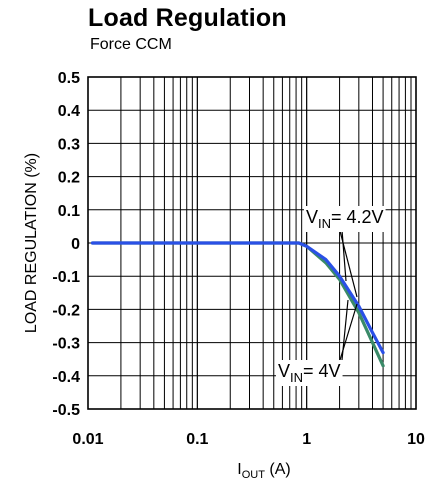 The width and height of the screenshot is (444, 485). I want to click on x-axis-label: IOUT (A), so click(263, 471).